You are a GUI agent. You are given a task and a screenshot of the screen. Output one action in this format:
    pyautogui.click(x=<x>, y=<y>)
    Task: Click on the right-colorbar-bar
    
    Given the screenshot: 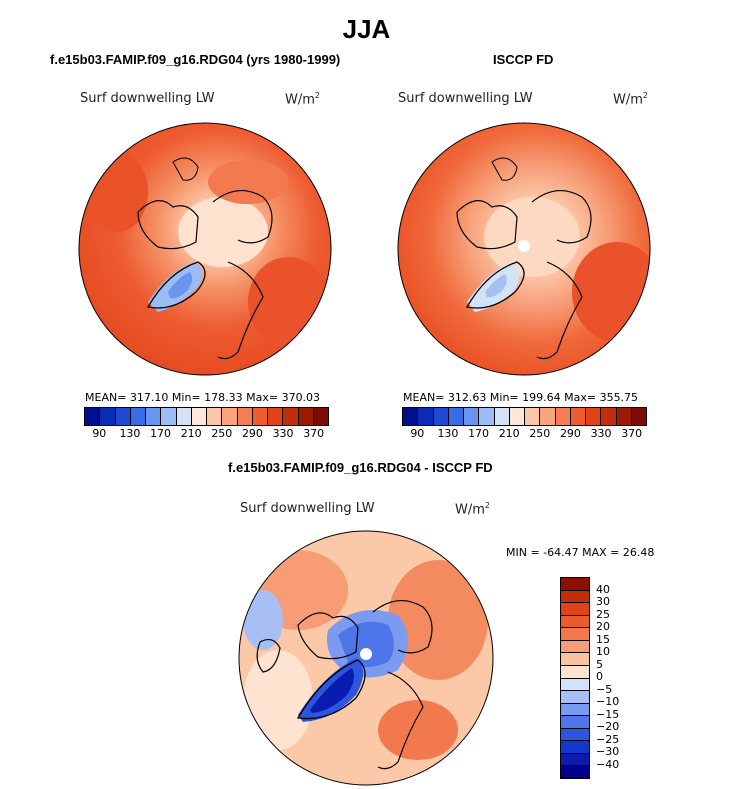 What is the action you would take?
    pyautogui.click(x=524, y=416)
    